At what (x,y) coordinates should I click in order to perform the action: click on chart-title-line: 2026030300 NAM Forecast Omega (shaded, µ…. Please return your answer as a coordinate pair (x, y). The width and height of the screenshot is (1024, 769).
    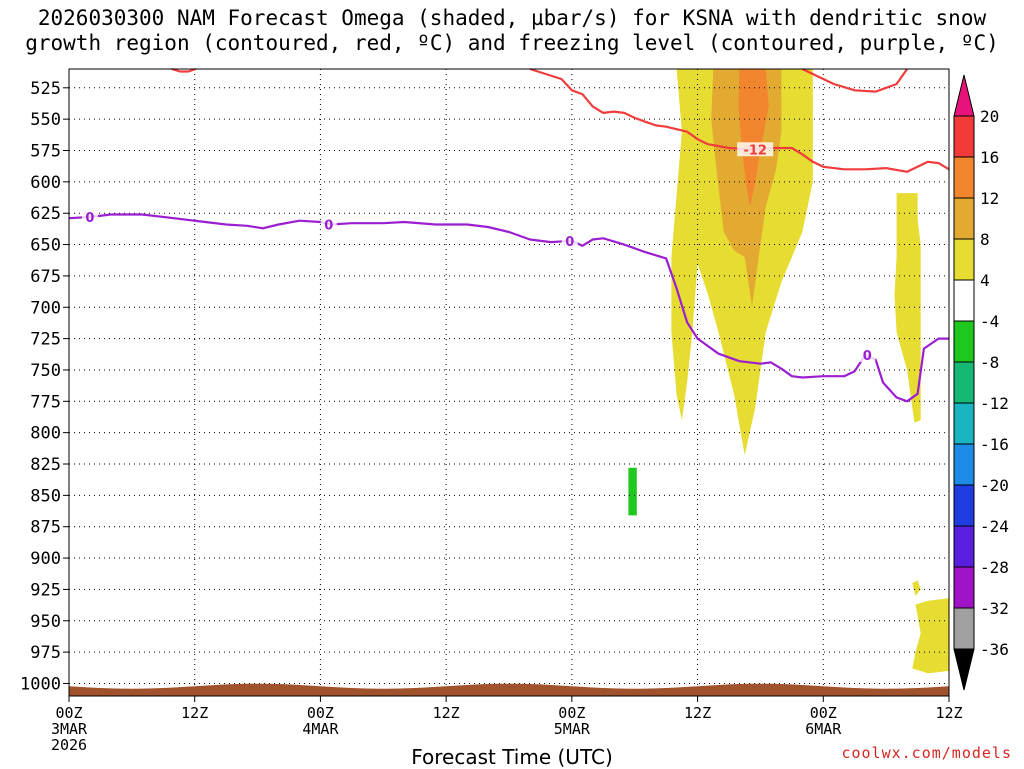
    Looking at the image, I should click on (512, 18).